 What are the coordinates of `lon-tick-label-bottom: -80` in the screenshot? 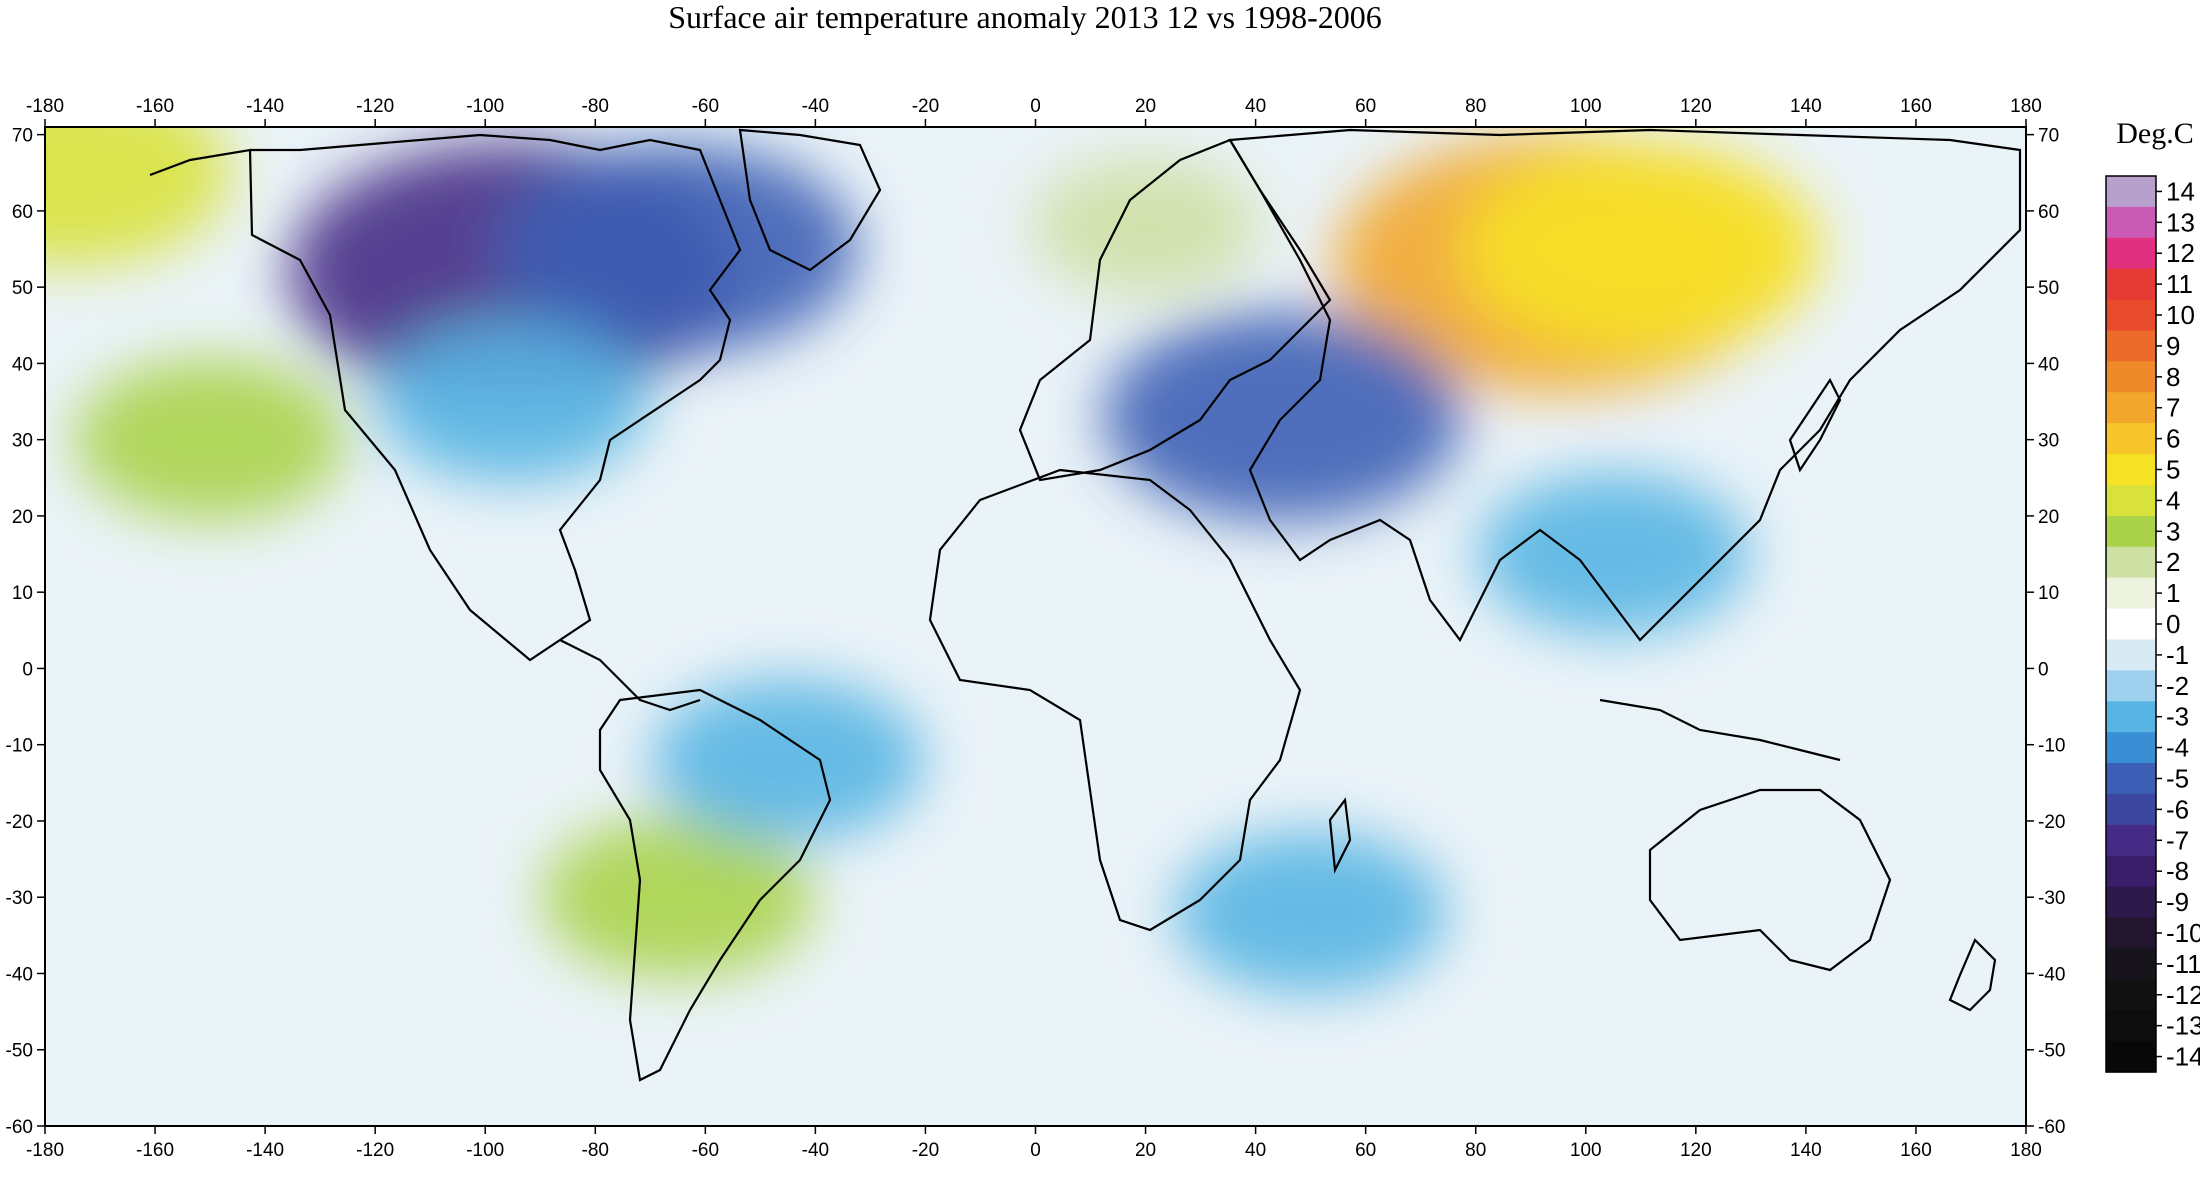 It's located at (595, 1150).